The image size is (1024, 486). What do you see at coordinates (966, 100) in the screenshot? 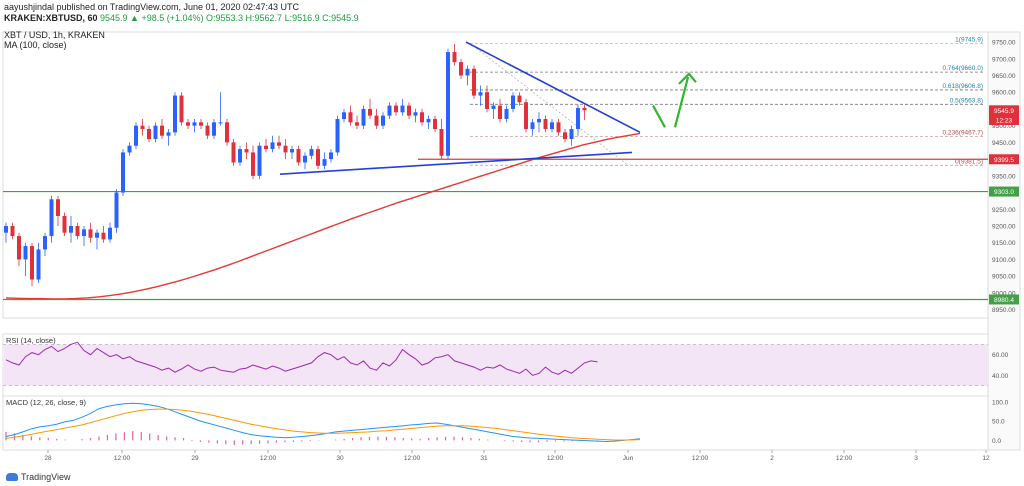
I see `fib-level-label: 0.5(9563.8)` at bounding box center [966, 100].